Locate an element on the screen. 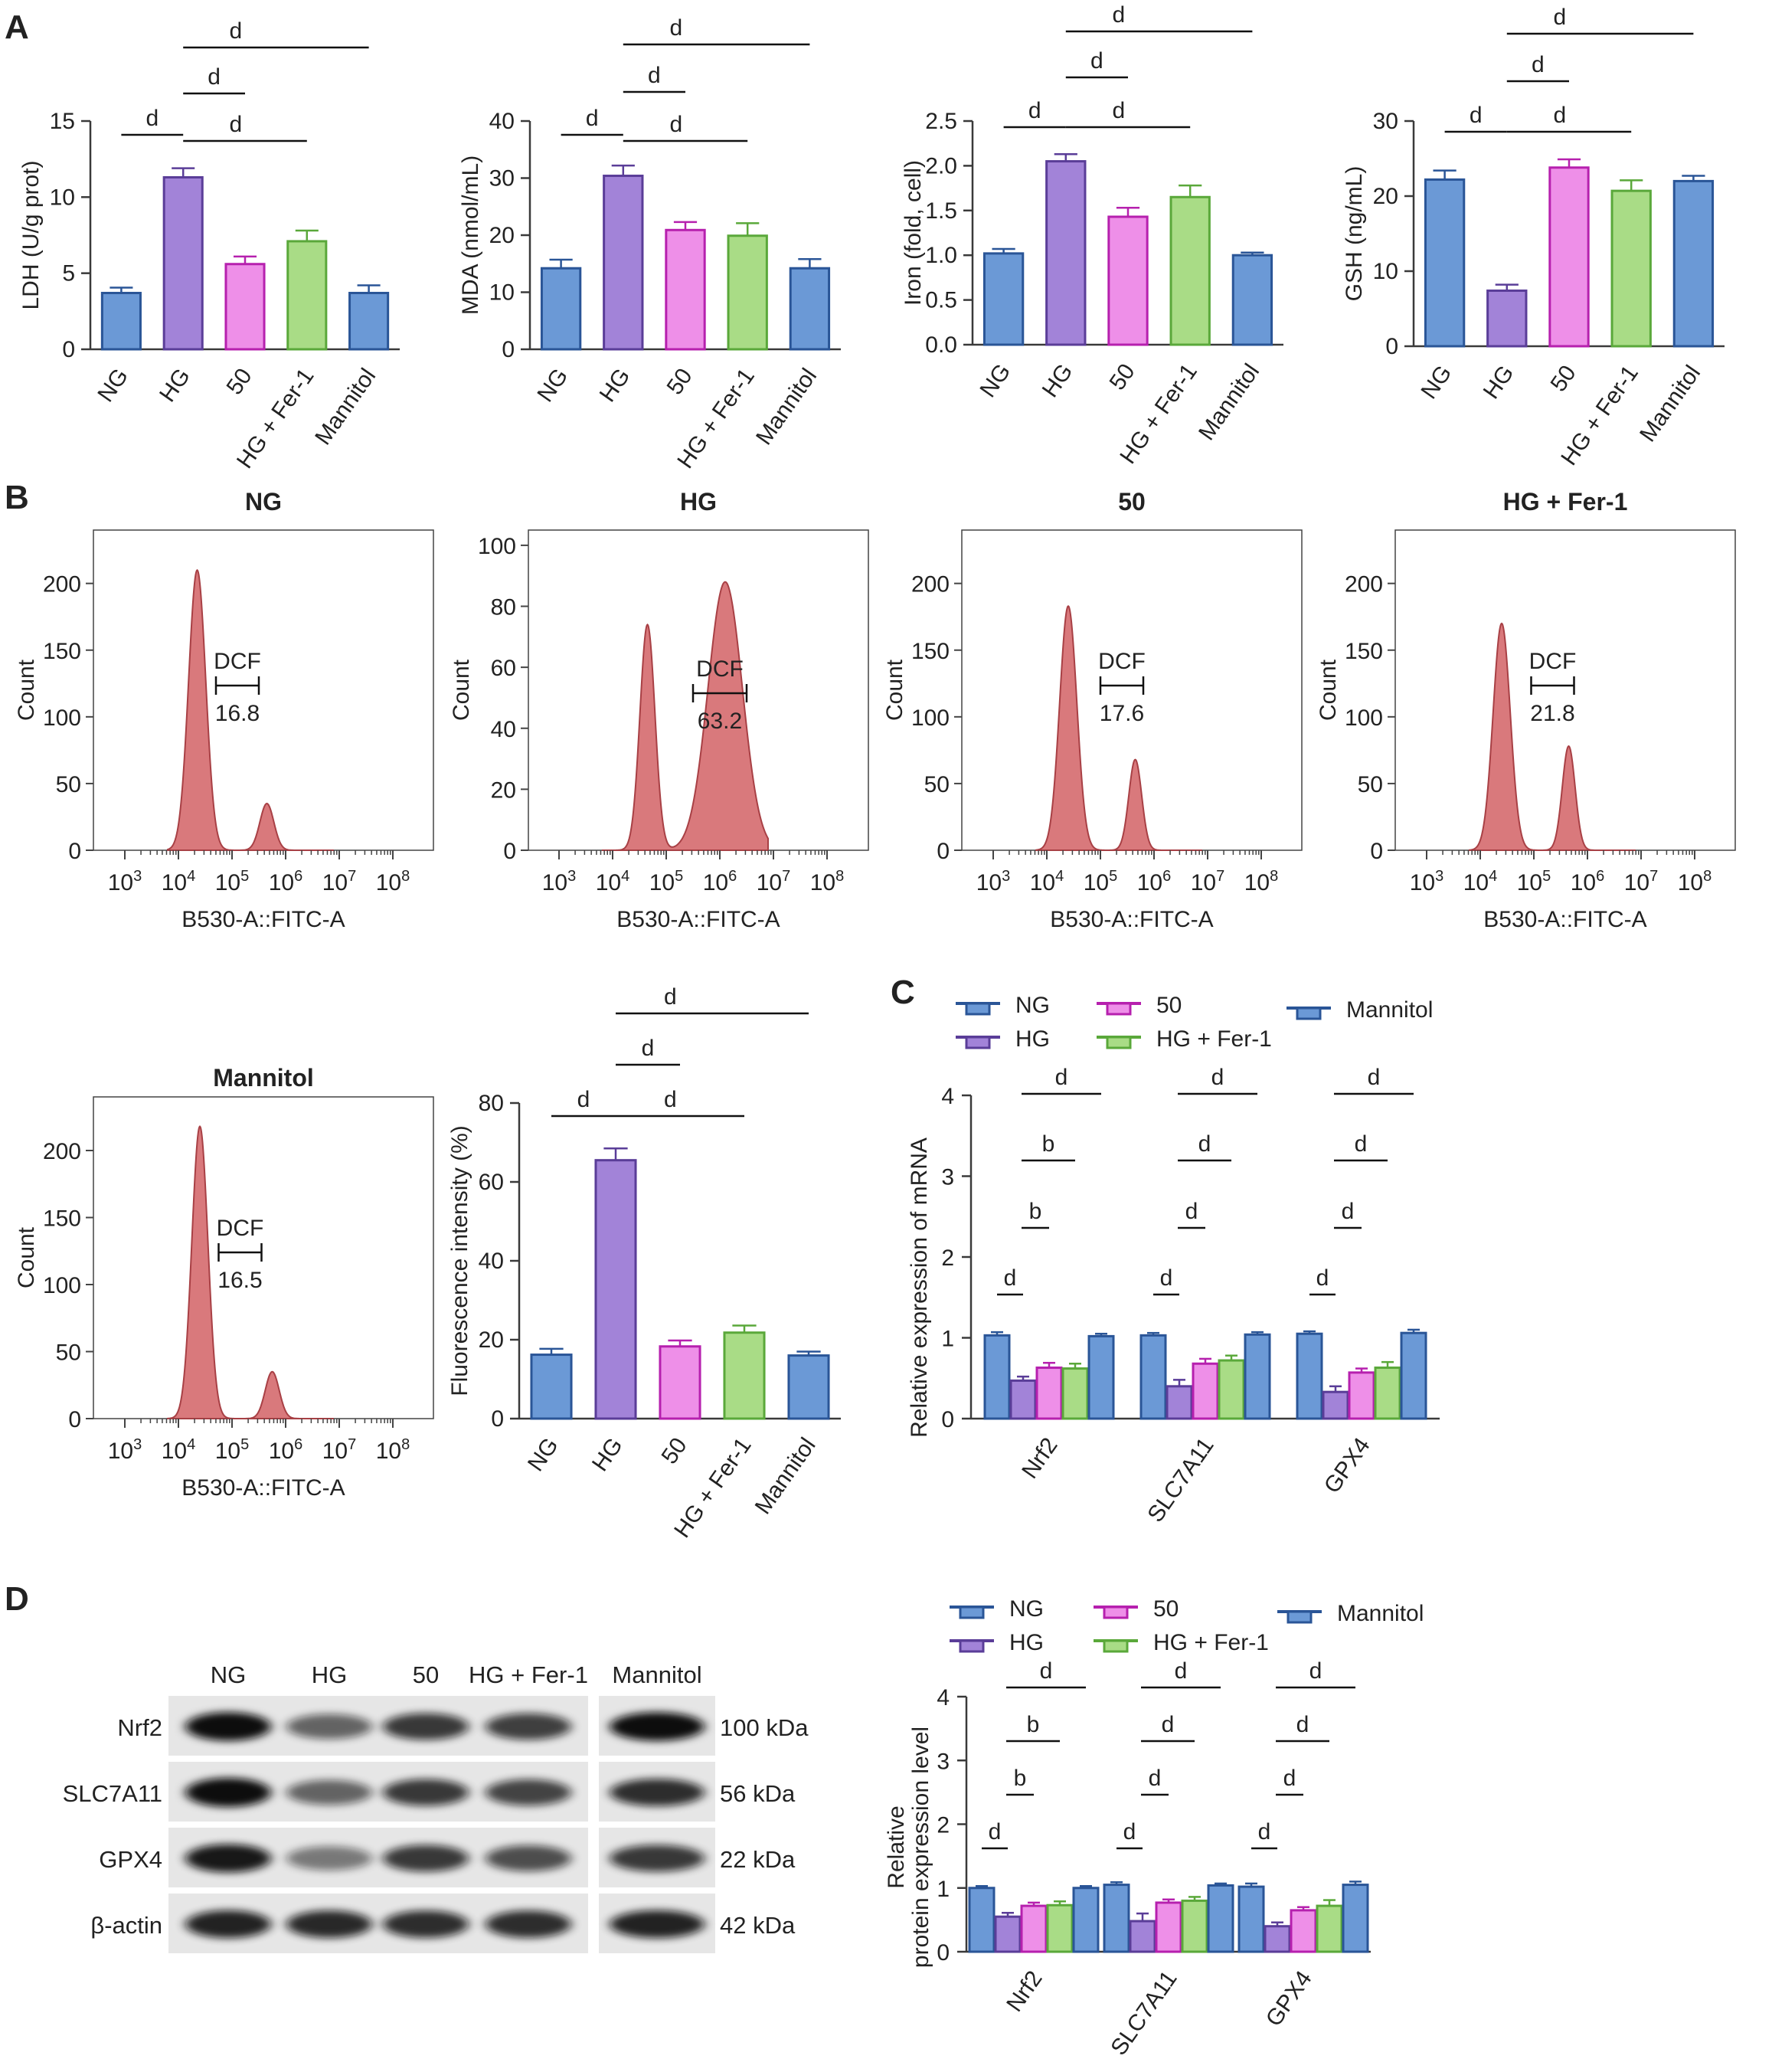  bar-slc7a11-mannitol is located at coordinates (1257, 1376).